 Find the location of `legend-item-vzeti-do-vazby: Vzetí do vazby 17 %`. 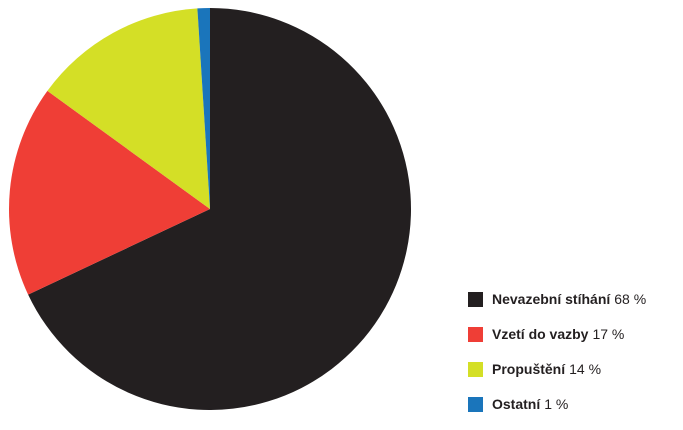

legend-item-vzeti-do-vazby: Vzetí do vazby 17 % is located at coordinates (574, 334).